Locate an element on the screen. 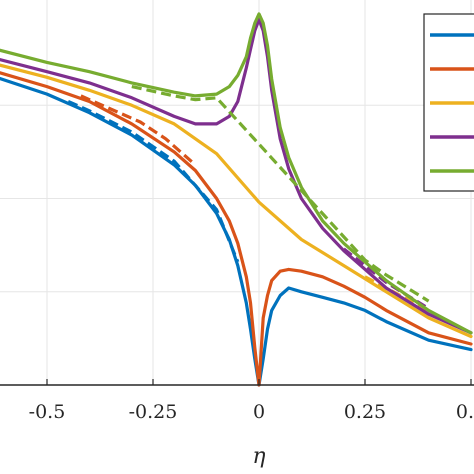 Image resolution: width=474 pixels, height=474 pixels. x-tick-label-2: 0 is located at coordinates (259, 412).